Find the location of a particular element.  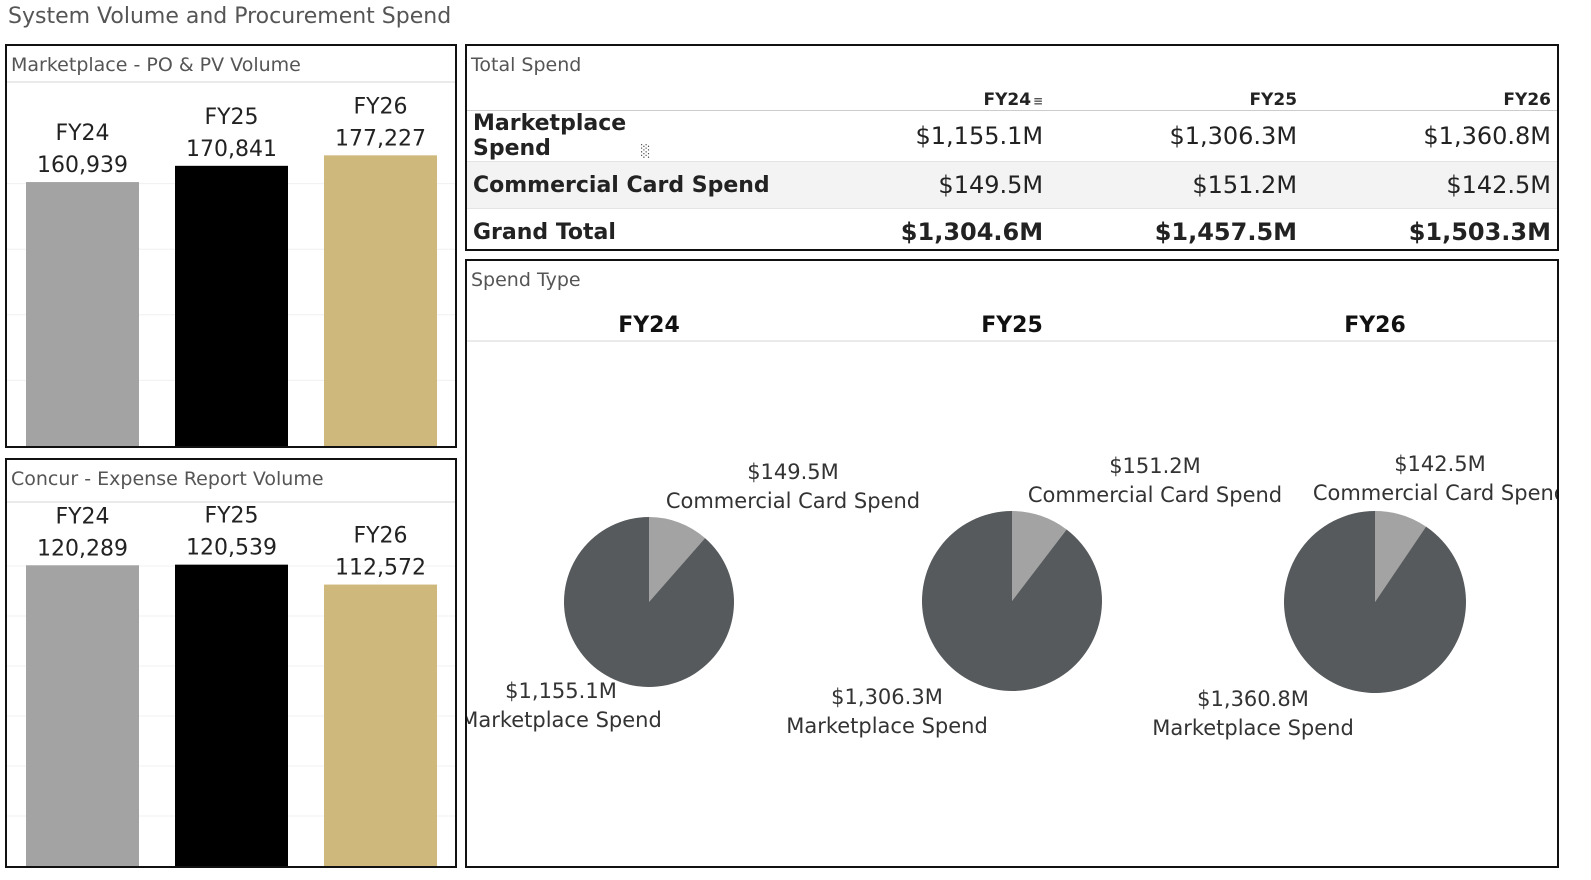

table-cell: $149.5M is located at coordinates (924, 185).